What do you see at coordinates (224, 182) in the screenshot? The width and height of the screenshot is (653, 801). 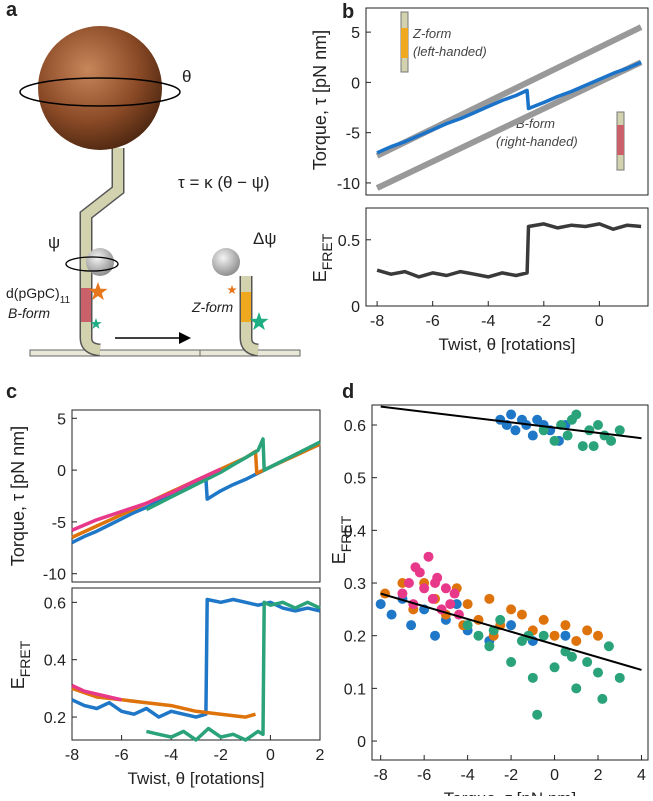 I see `equation: τ = κ (θ − ψ)` at bounding box center [224, 182].